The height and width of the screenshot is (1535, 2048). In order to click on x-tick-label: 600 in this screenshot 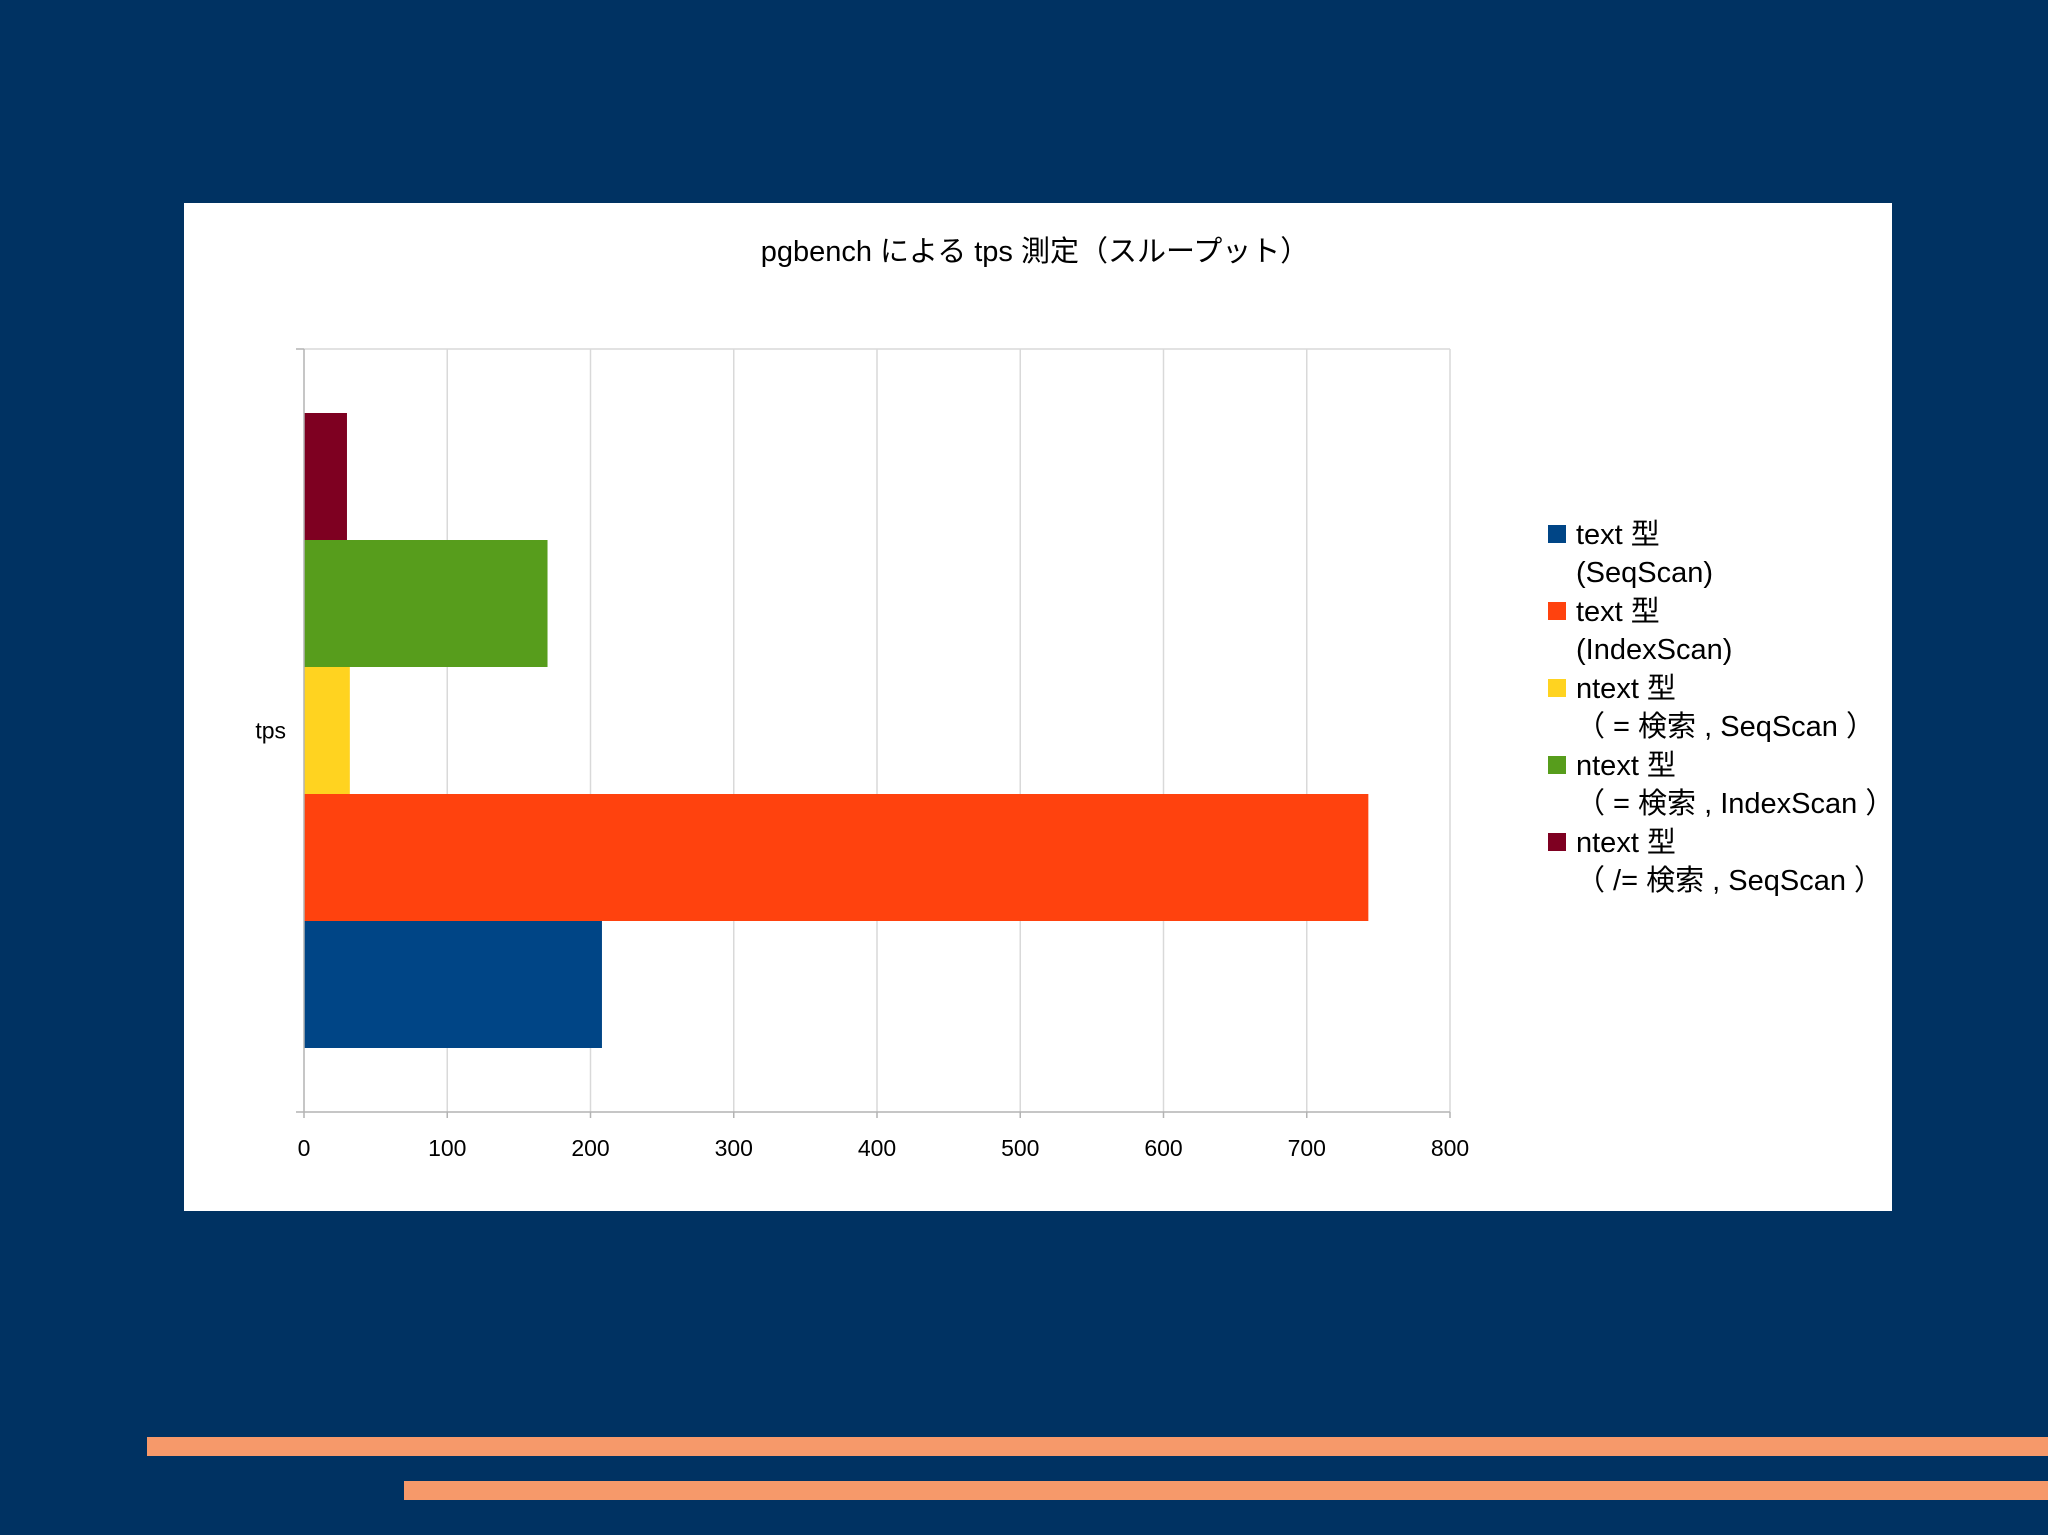, I will do `click(1163, 1148)`.